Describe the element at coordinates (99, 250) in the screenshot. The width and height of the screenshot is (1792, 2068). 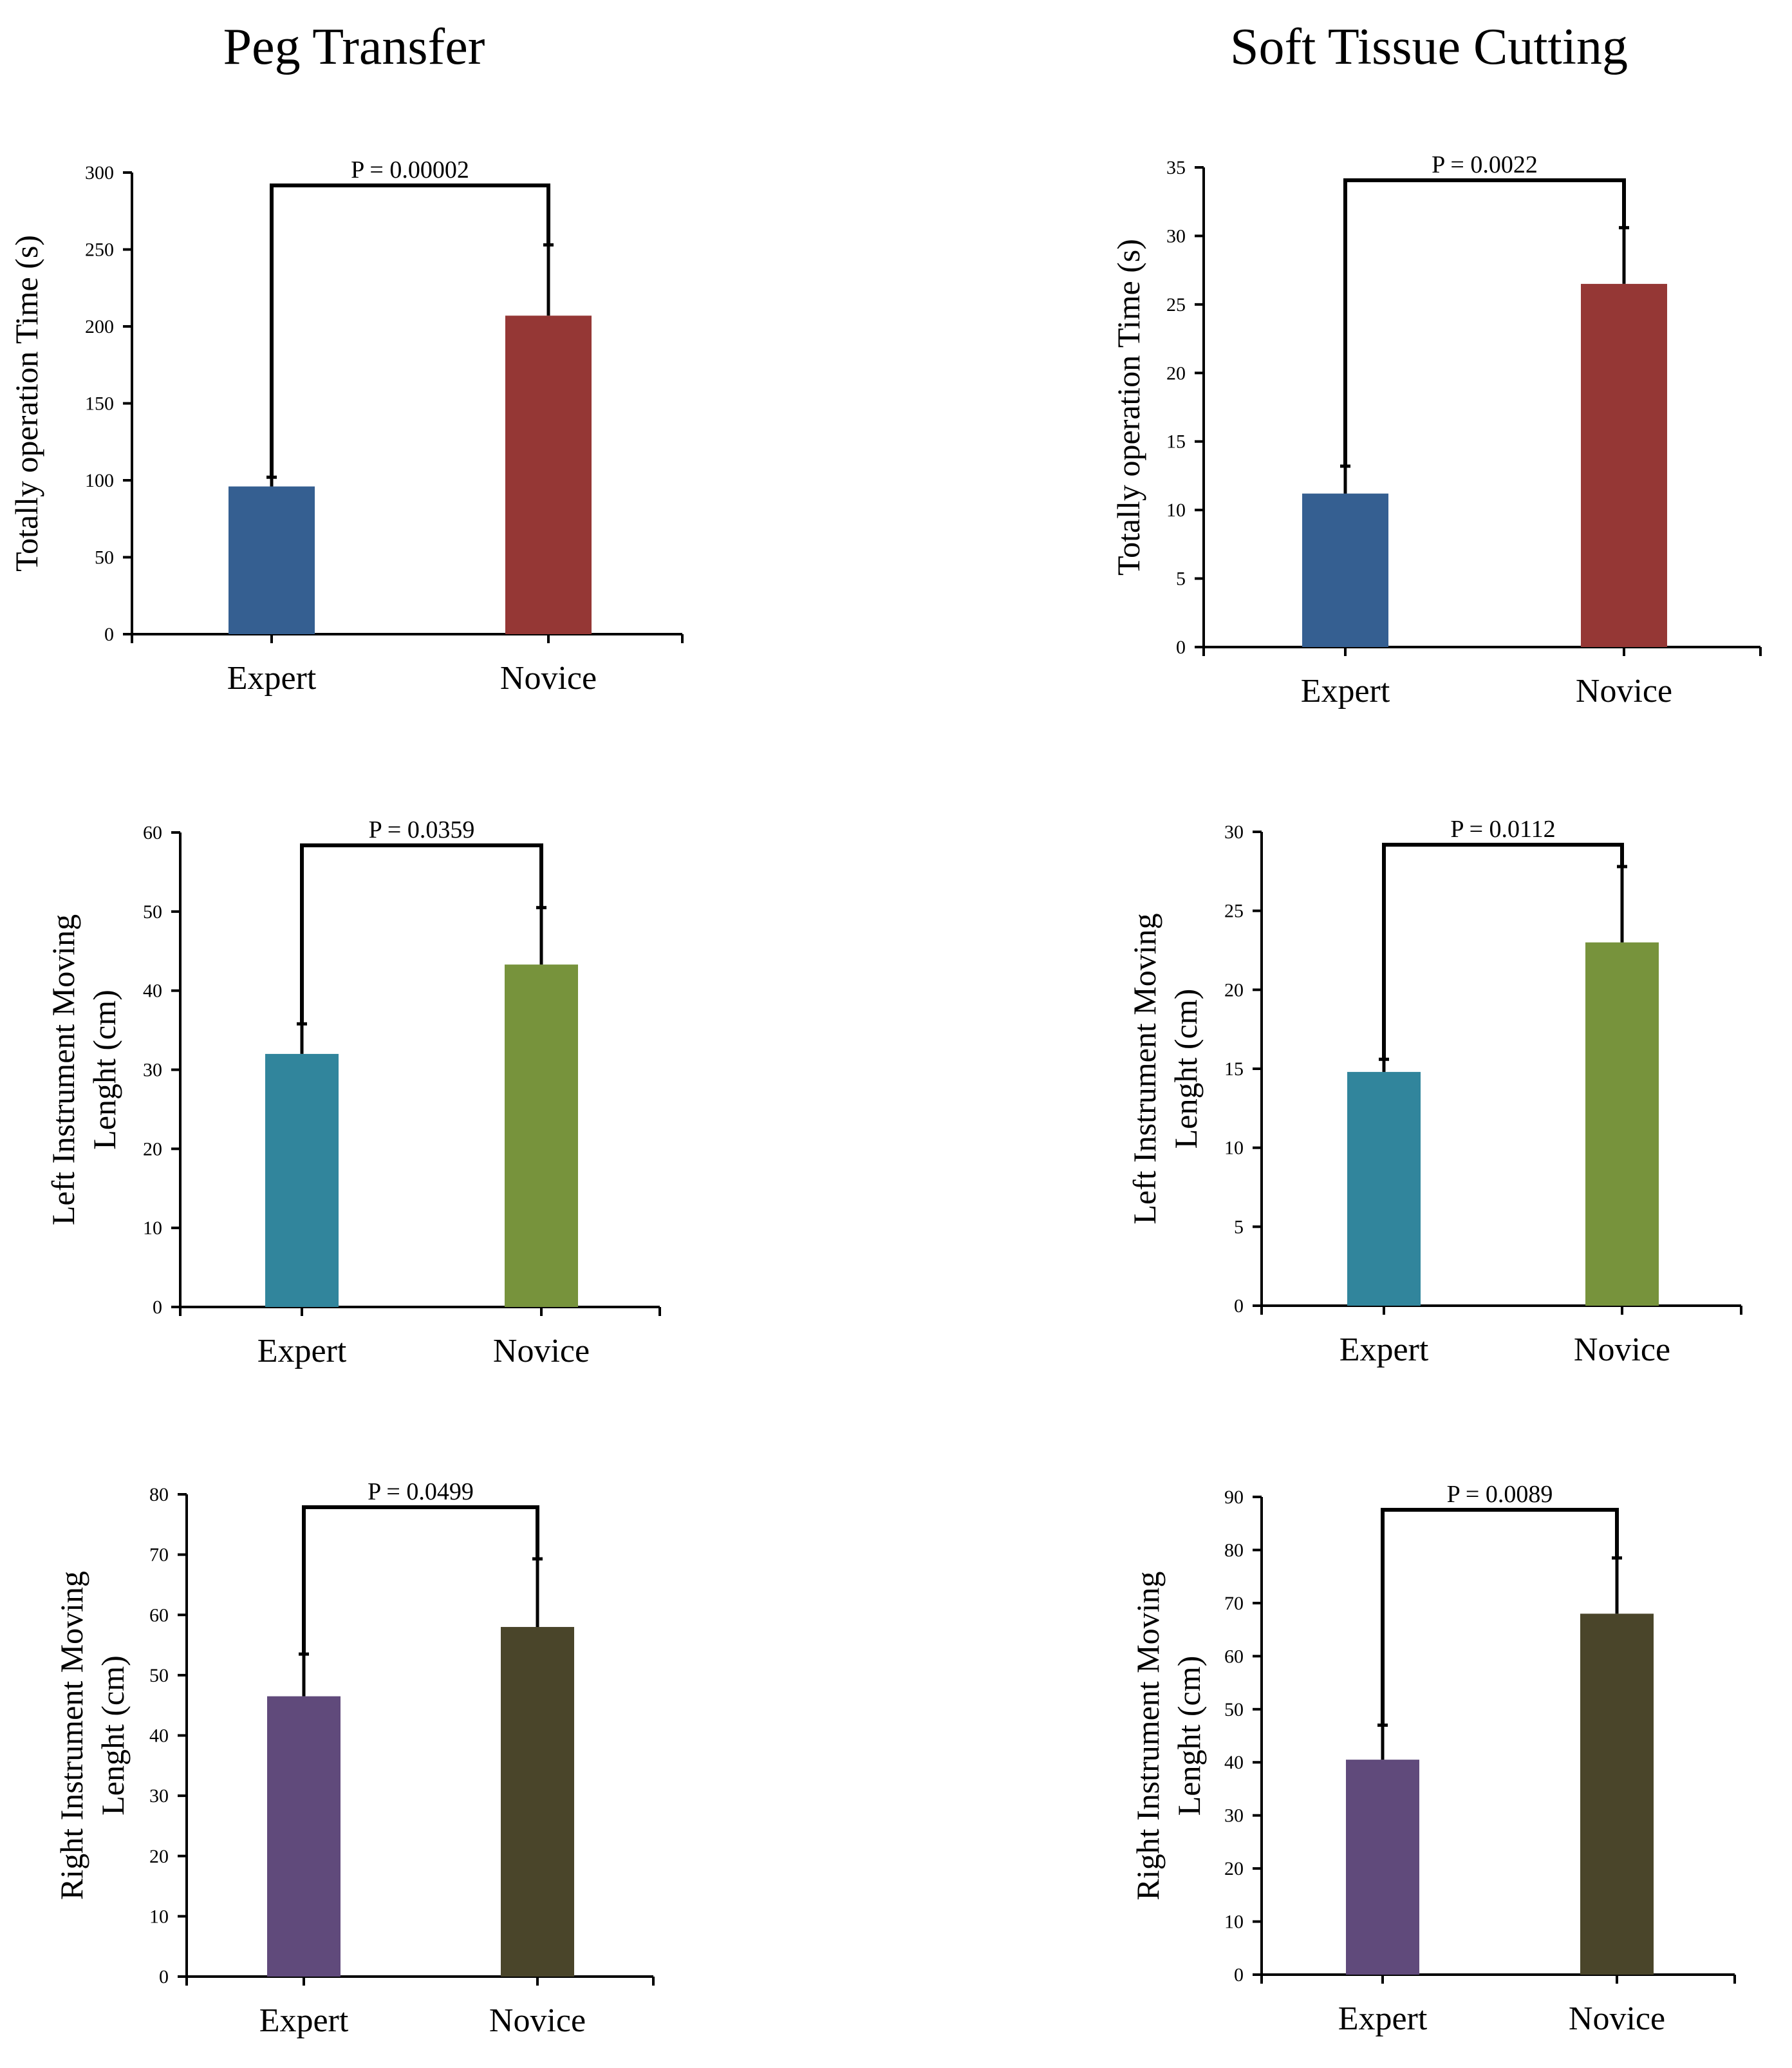
I see `y-tick-label: 250` at that location.